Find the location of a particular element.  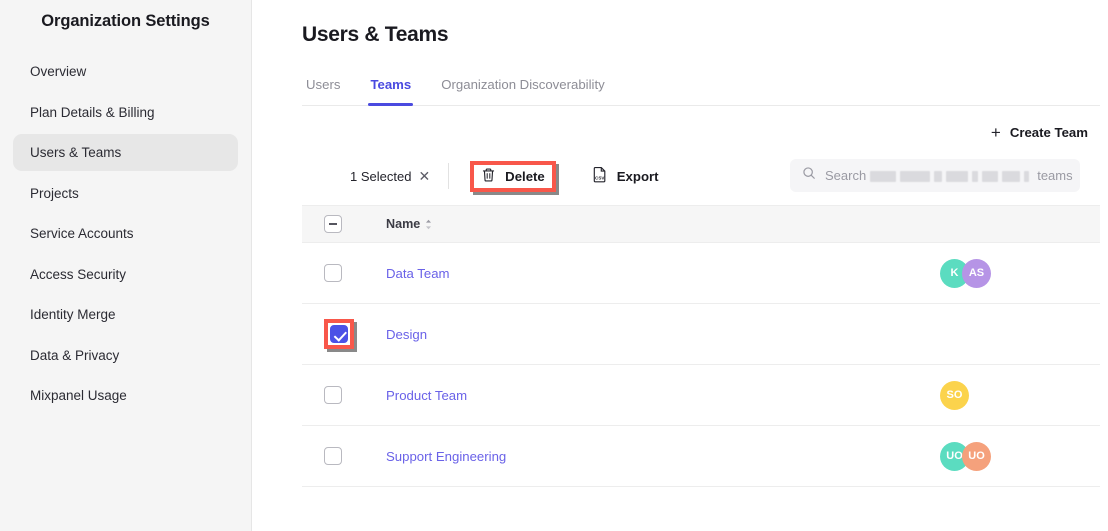

export-button: CSV Export is located at coordinates (625, 176).